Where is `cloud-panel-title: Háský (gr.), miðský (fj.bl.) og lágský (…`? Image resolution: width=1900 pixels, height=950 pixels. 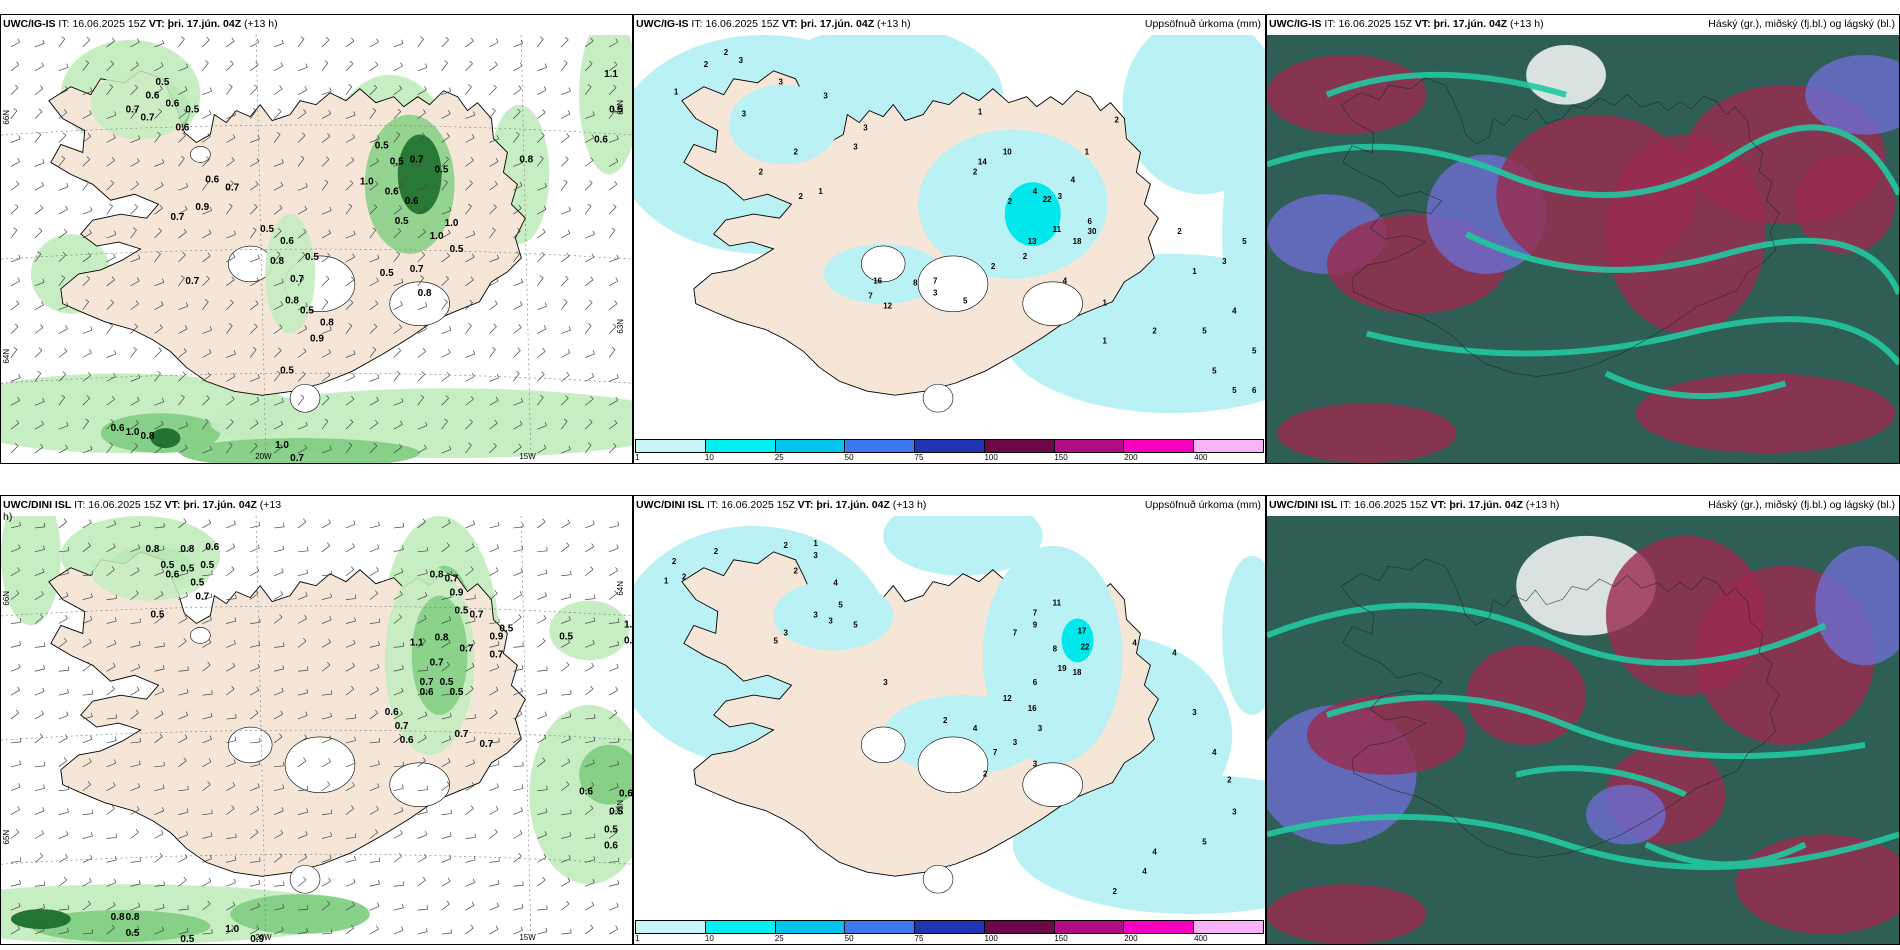 cloud-panel-title: Háský (gr.), miðský (fj.bl.) og lágský (… is located at coordinates (1801, 505).